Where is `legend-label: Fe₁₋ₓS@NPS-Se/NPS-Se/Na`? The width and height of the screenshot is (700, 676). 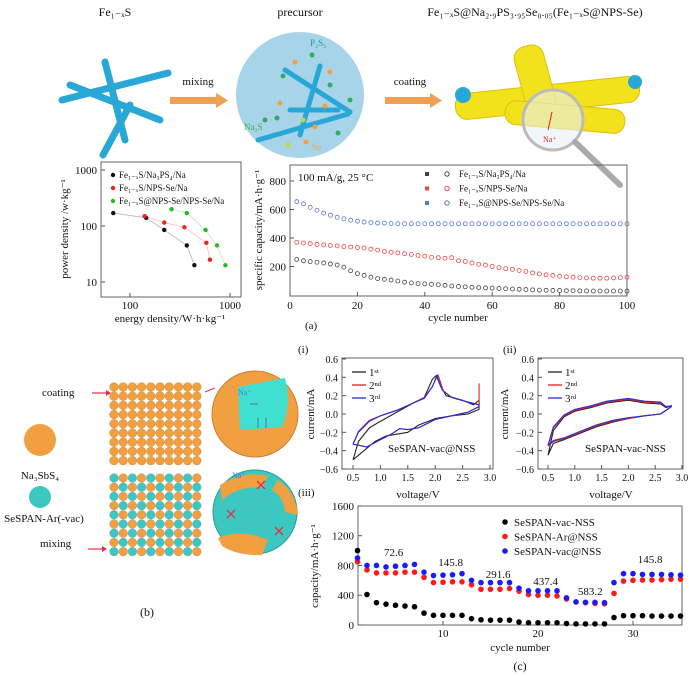
legend-label: Fe₁₋ₓS@NPS-Se/NPS-Se/Na is located at coordinates (511, 203).